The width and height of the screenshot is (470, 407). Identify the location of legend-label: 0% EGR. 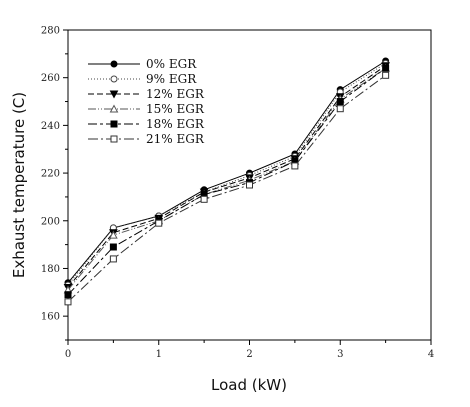
(171, 64).